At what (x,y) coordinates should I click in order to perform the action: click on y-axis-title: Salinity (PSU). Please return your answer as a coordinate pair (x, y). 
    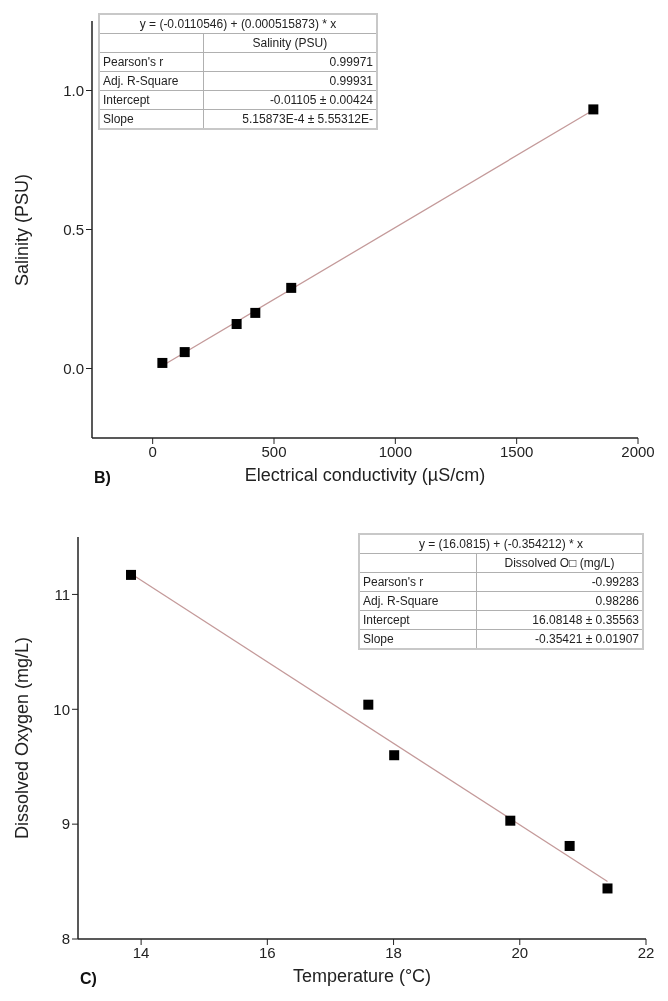
    Looking at the image, I should click on (22, 229).